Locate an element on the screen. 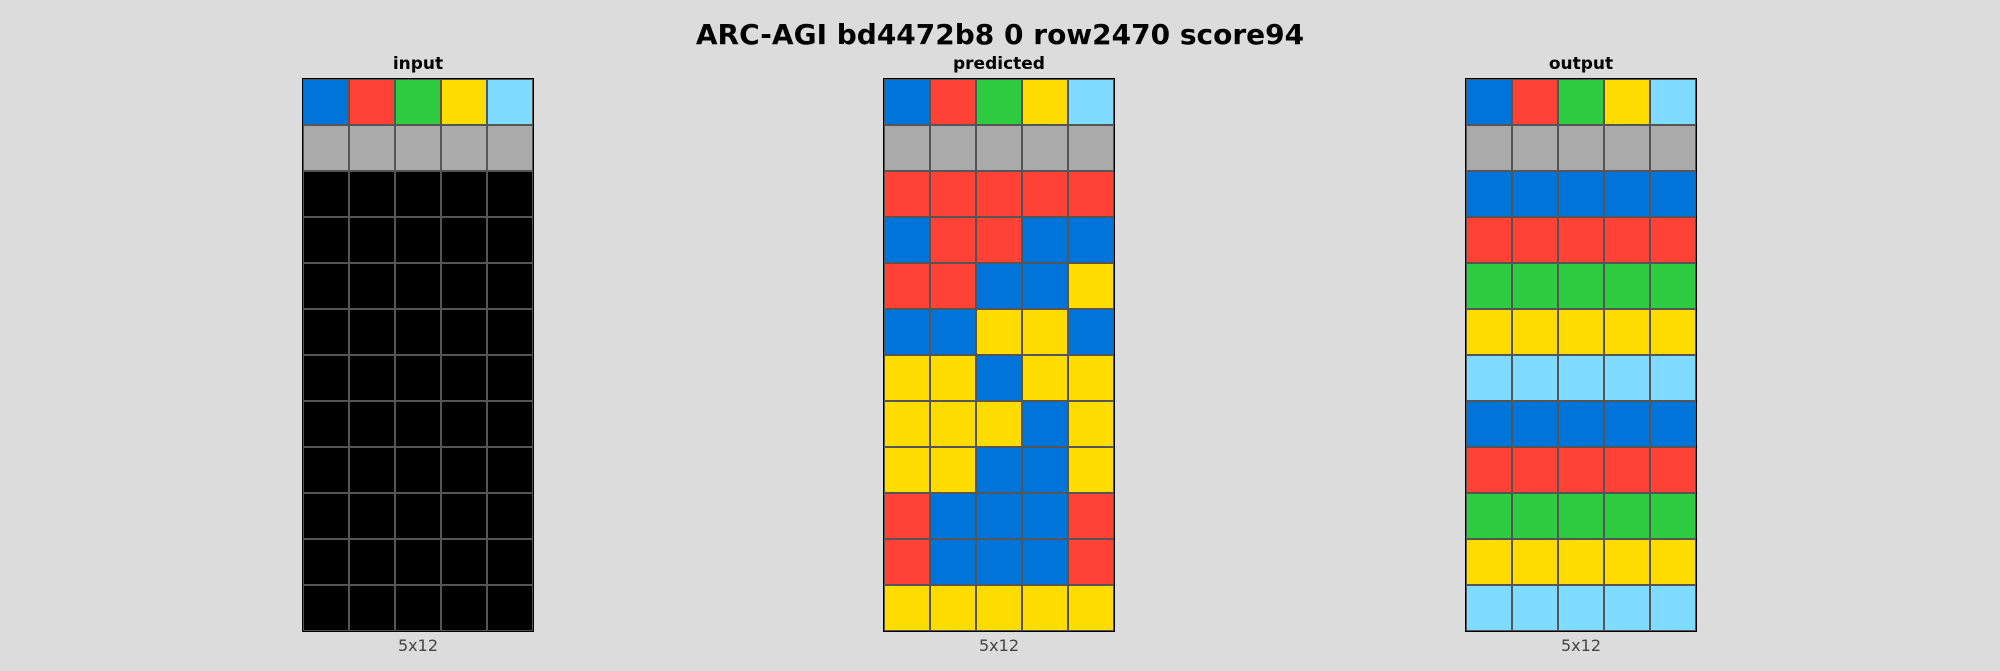 Image resolution: width=2000 pixels, height=671 pixels. predicted-grid is located at coordinates (999, 355).